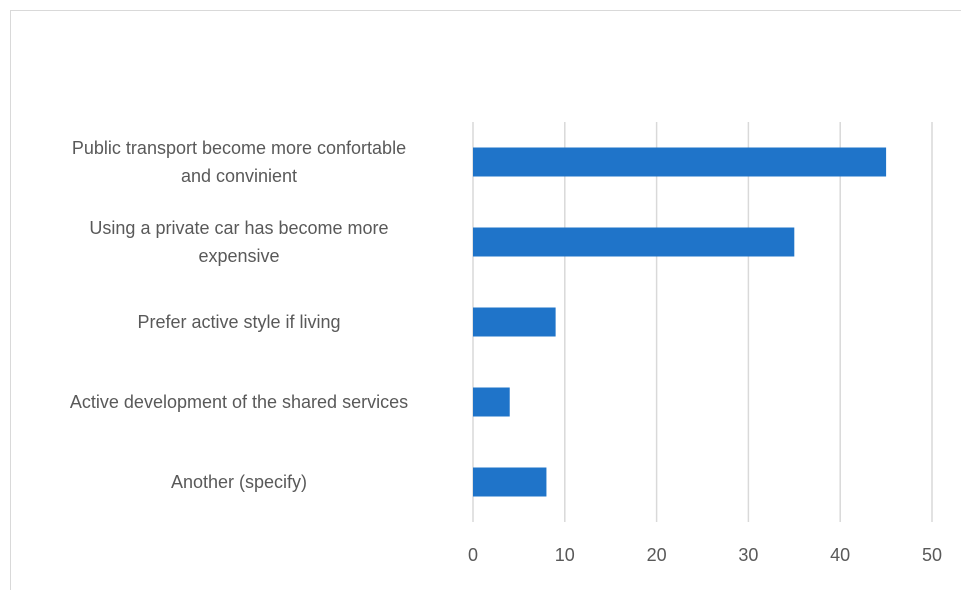 The width and height of the screenshot is (961, 590). What do you see at coordinates (238, 228) in the screenshot?
I see `category-label-line: Using a private car has become more` at bounding box center [238, 228].